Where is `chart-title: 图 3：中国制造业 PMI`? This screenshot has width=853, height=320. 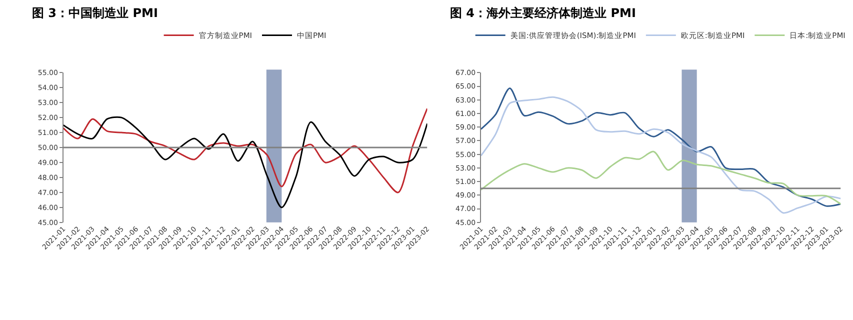 chart-title: 图 3：中国制造业 PMI is located at coordinates (95, 13).